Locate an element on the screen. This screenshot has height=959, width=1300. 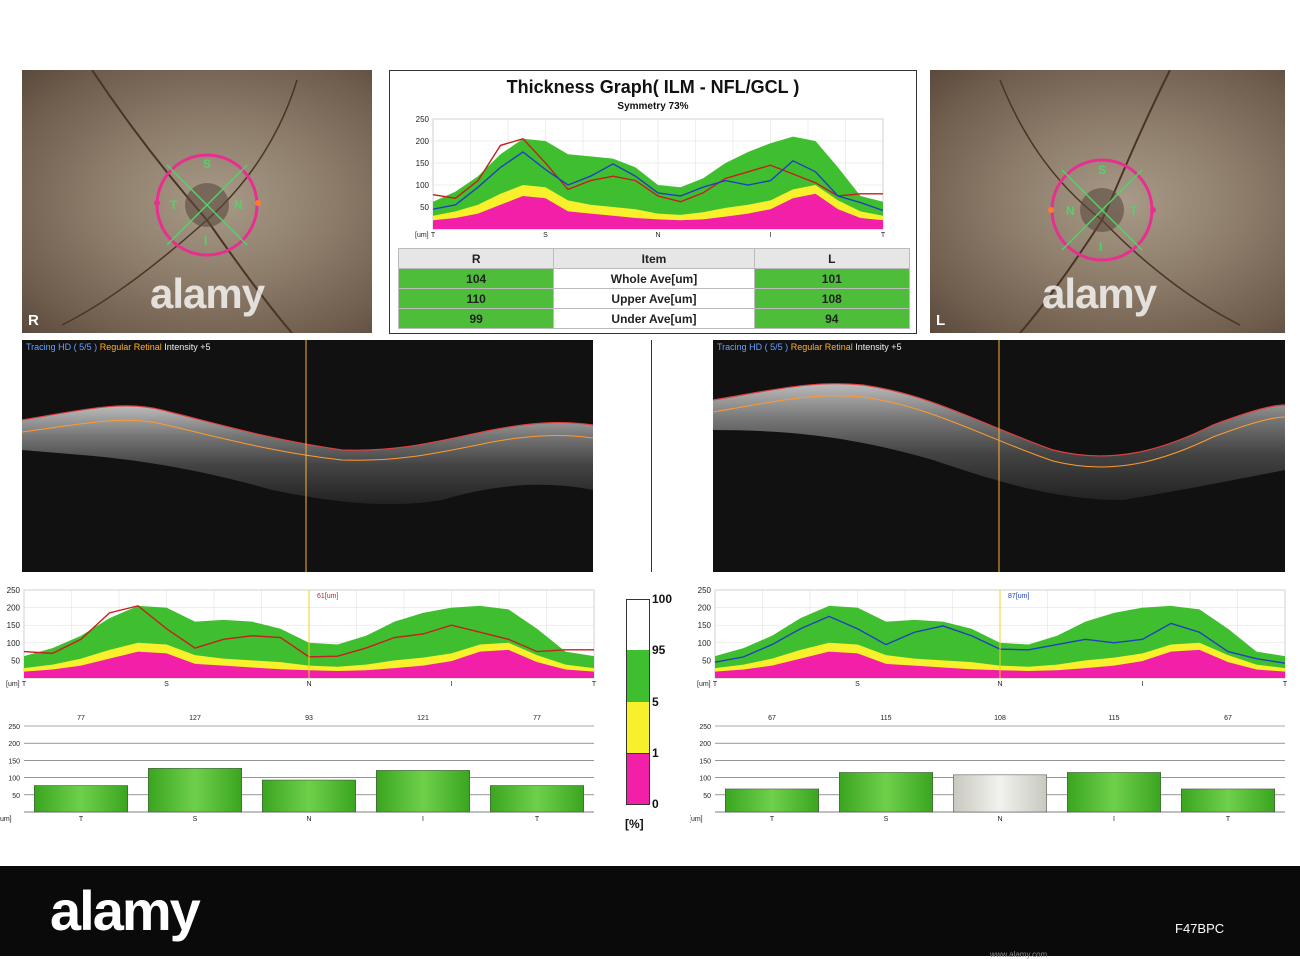
legend-green-band is located at coordinates (638, 676).